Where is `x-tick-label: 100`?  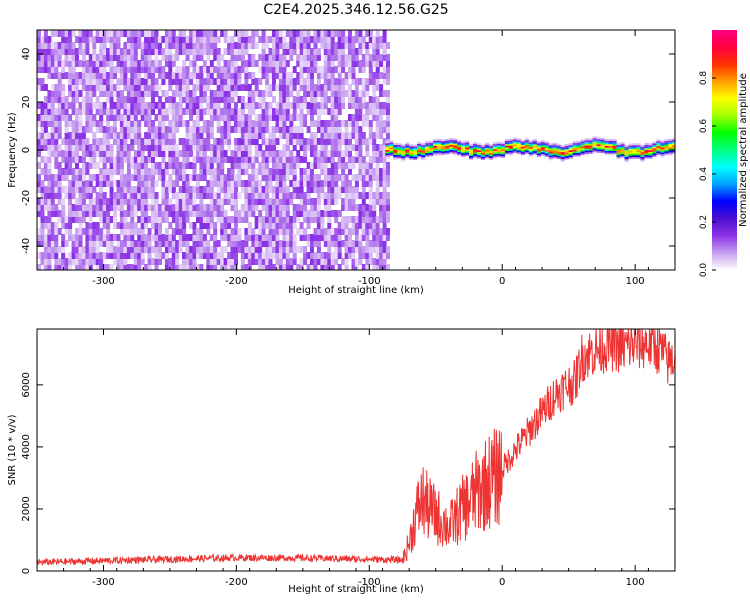
x-tick-label: 100 is located at coordinates (635, 281).